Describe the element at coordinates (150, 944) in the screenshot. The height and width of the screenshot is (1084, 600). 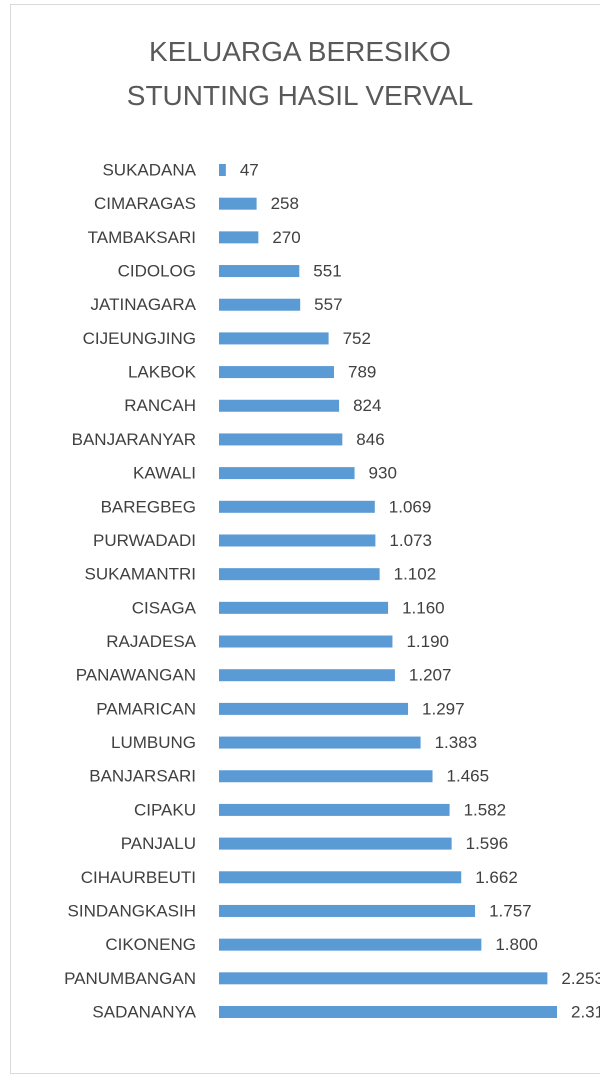
I see `category-label: CIKONENG` at that location.